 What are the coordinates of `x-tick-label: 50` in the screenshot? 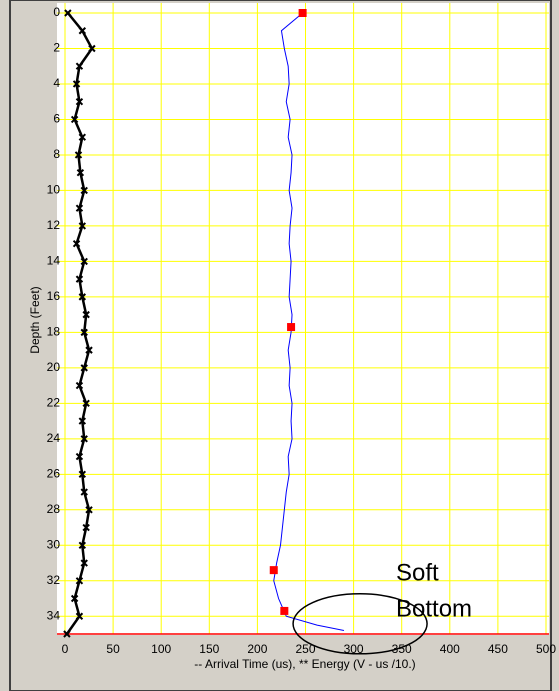 It's located at (113, 649).